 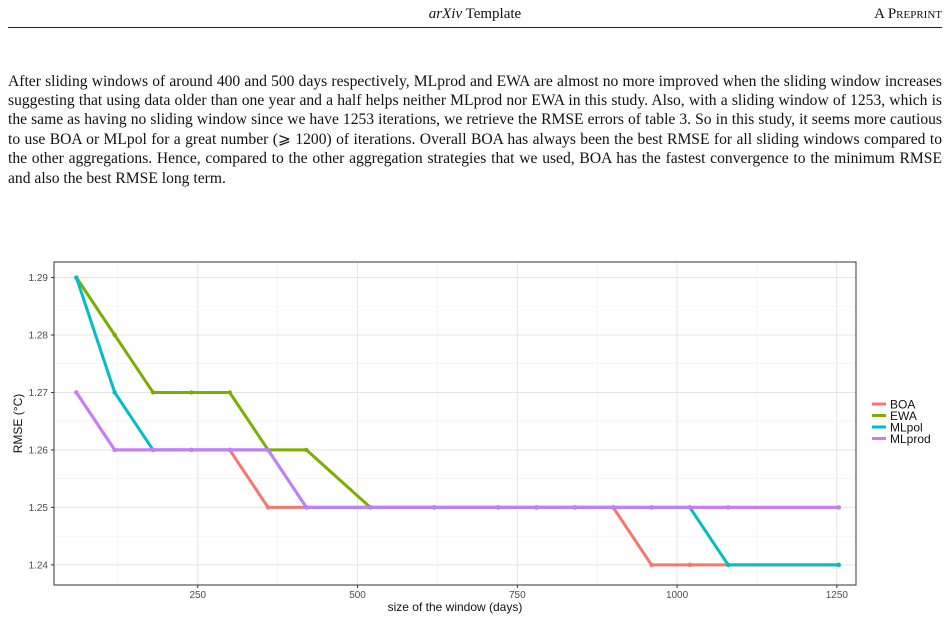 What do you see at coordinates (39, 508) in the screenshot?
I see `y-tick-label: 1.25` at bounding box center [39, 508].